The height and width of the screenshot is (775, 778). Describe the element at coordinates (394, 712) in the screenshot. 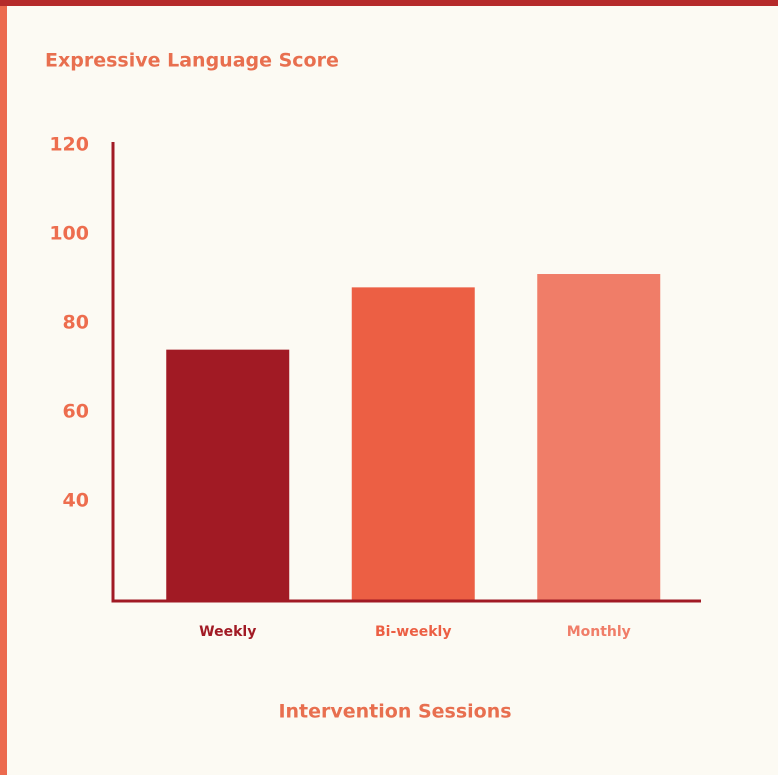

I see `x-axis-label: Intervention Sessions` at that location.